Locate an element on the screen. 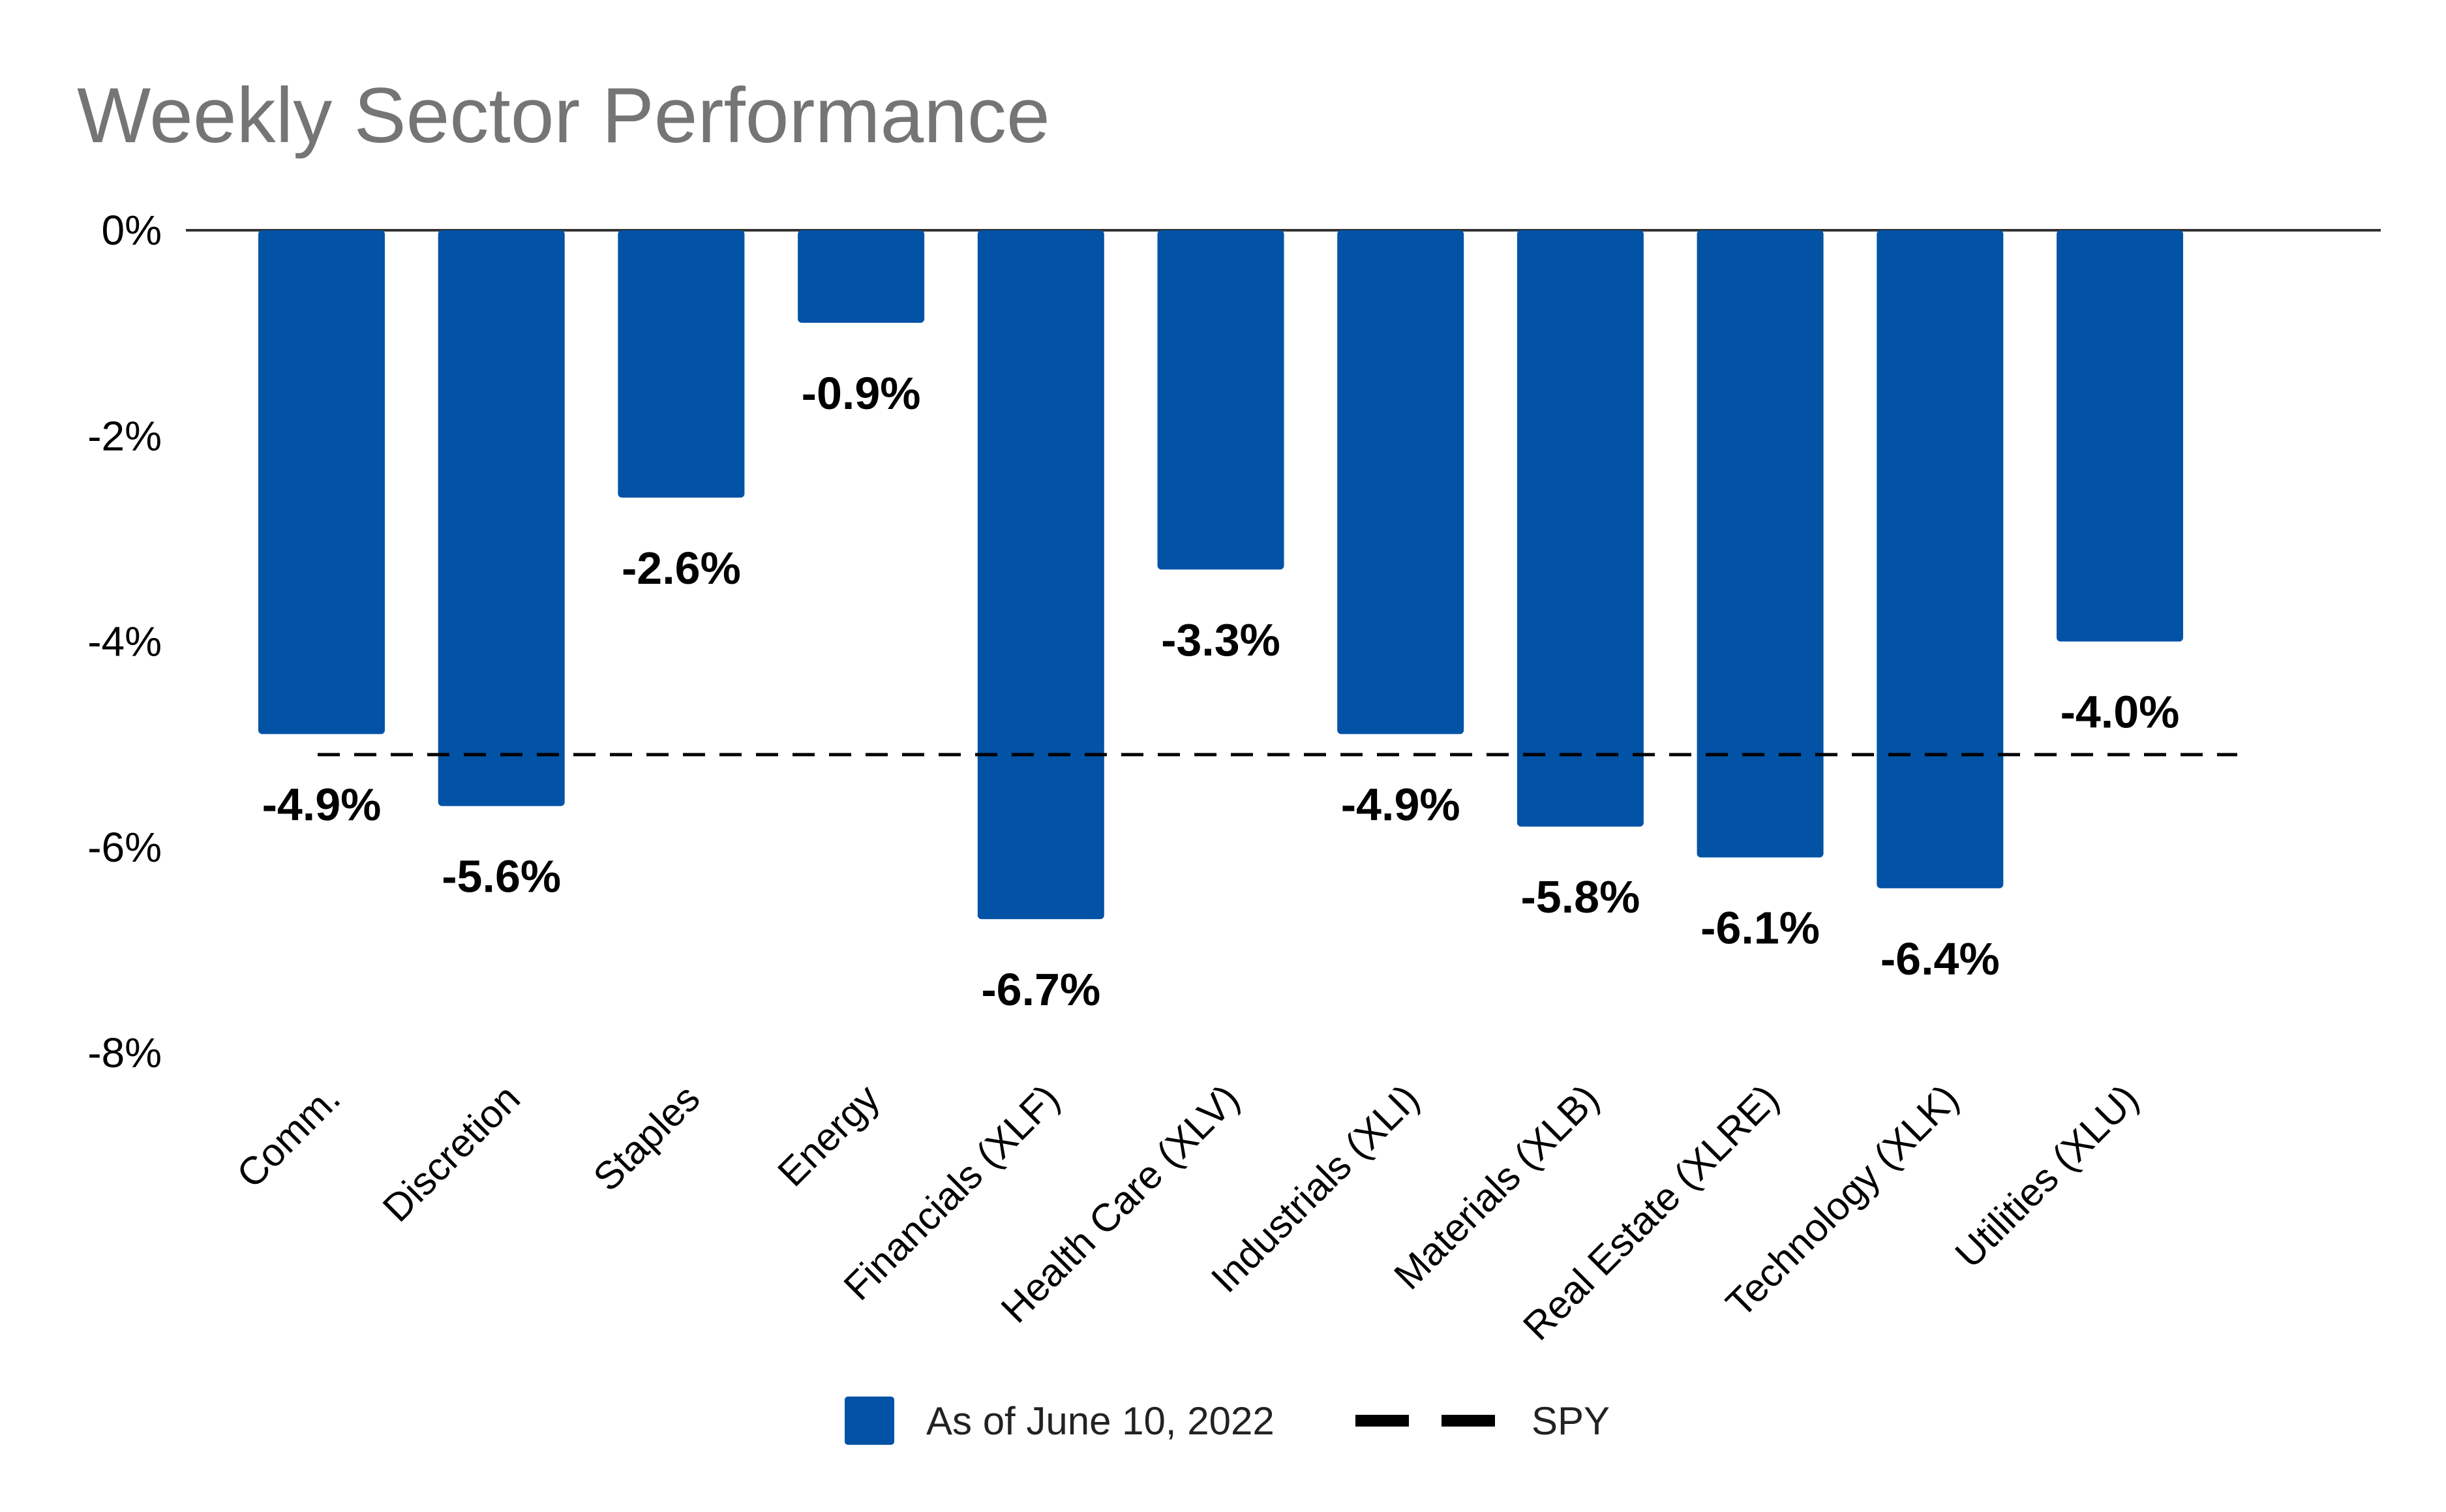 This screenshot has width=2446, height=1512. legend-swatch-bar is located at coordinates (869, 1421).